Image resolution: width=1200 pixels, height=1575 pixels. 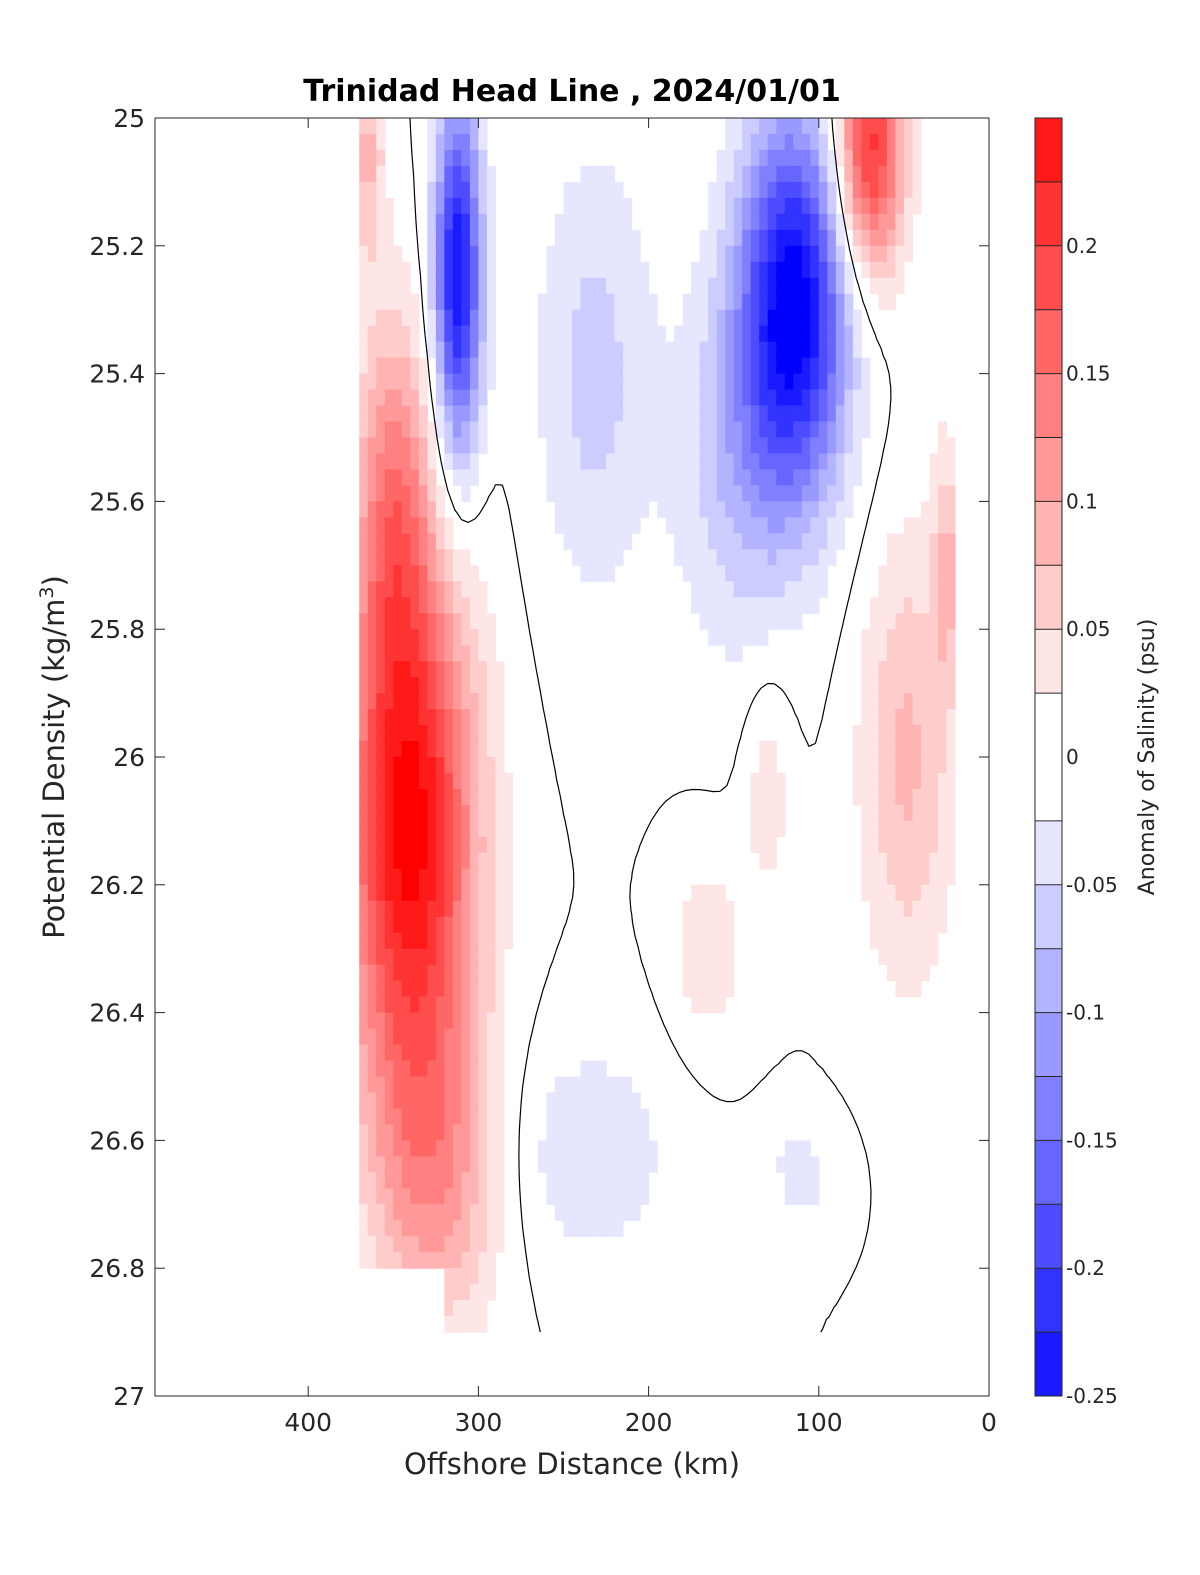 What do you see at coordinates (1085, 1013) in the screenshot?
I see `colorbar-tick-label: -0.1` at bounding box center [1085, 1013].